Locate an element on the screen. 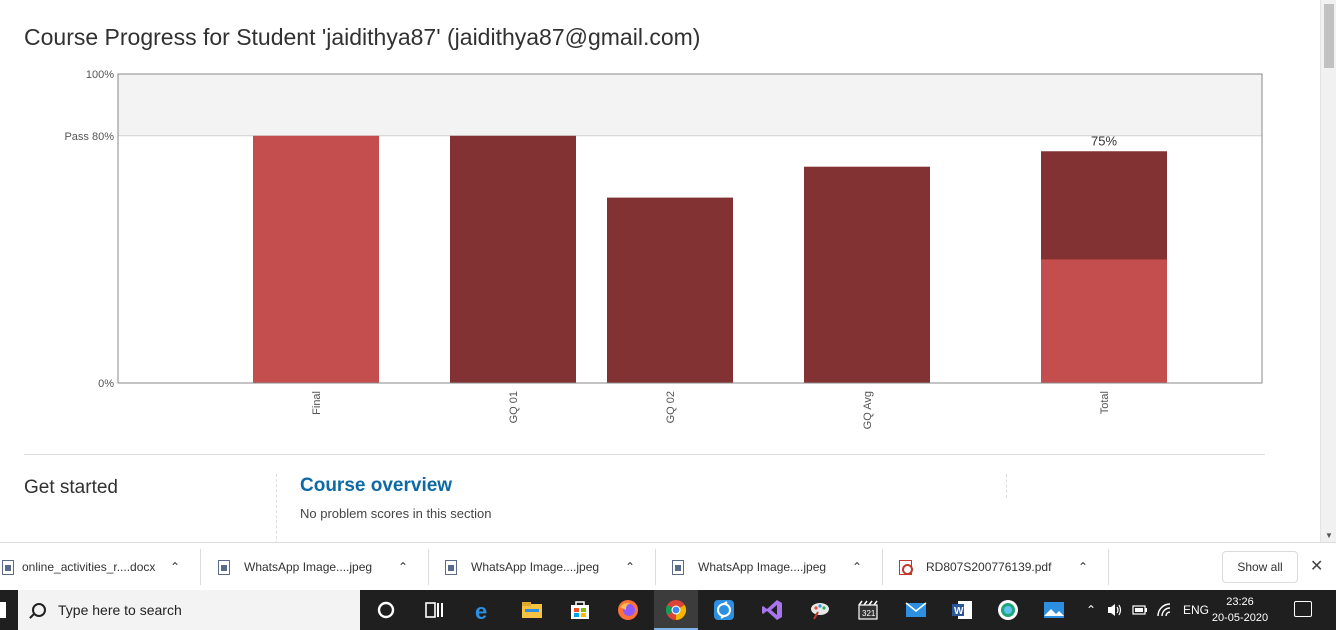  pdf-file-icon is located at coordinates (906, 567).